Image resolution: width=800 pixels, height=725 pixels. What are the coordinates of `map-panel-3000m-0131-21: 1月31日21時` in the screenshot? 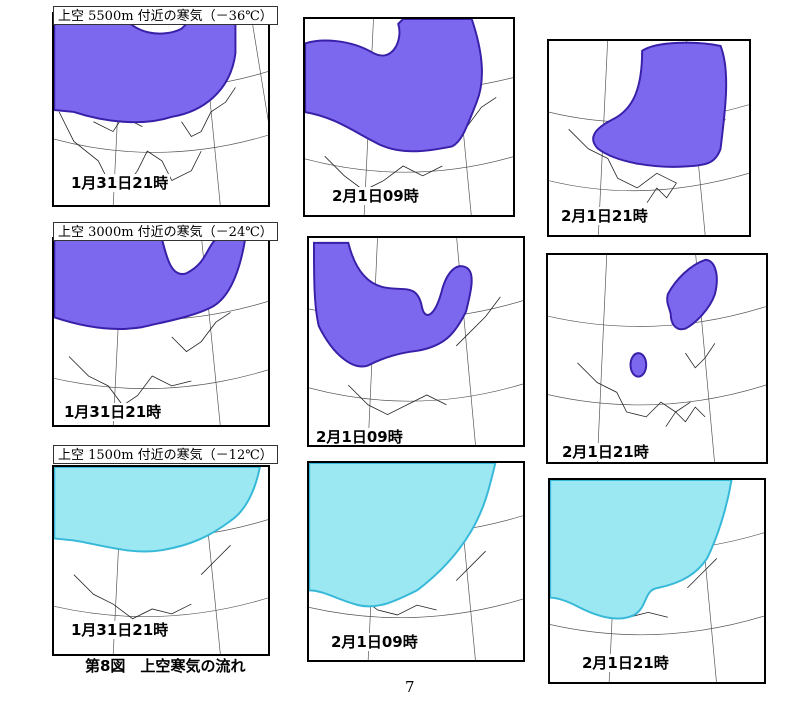 It's located at (161, 332).